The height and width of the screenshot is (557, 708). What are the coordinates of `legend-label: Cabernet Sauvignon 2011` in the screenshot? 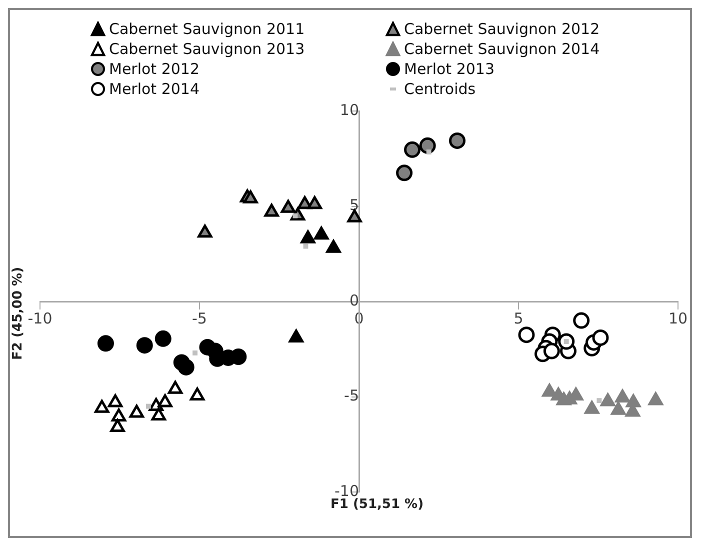 It's located at (207, 29).